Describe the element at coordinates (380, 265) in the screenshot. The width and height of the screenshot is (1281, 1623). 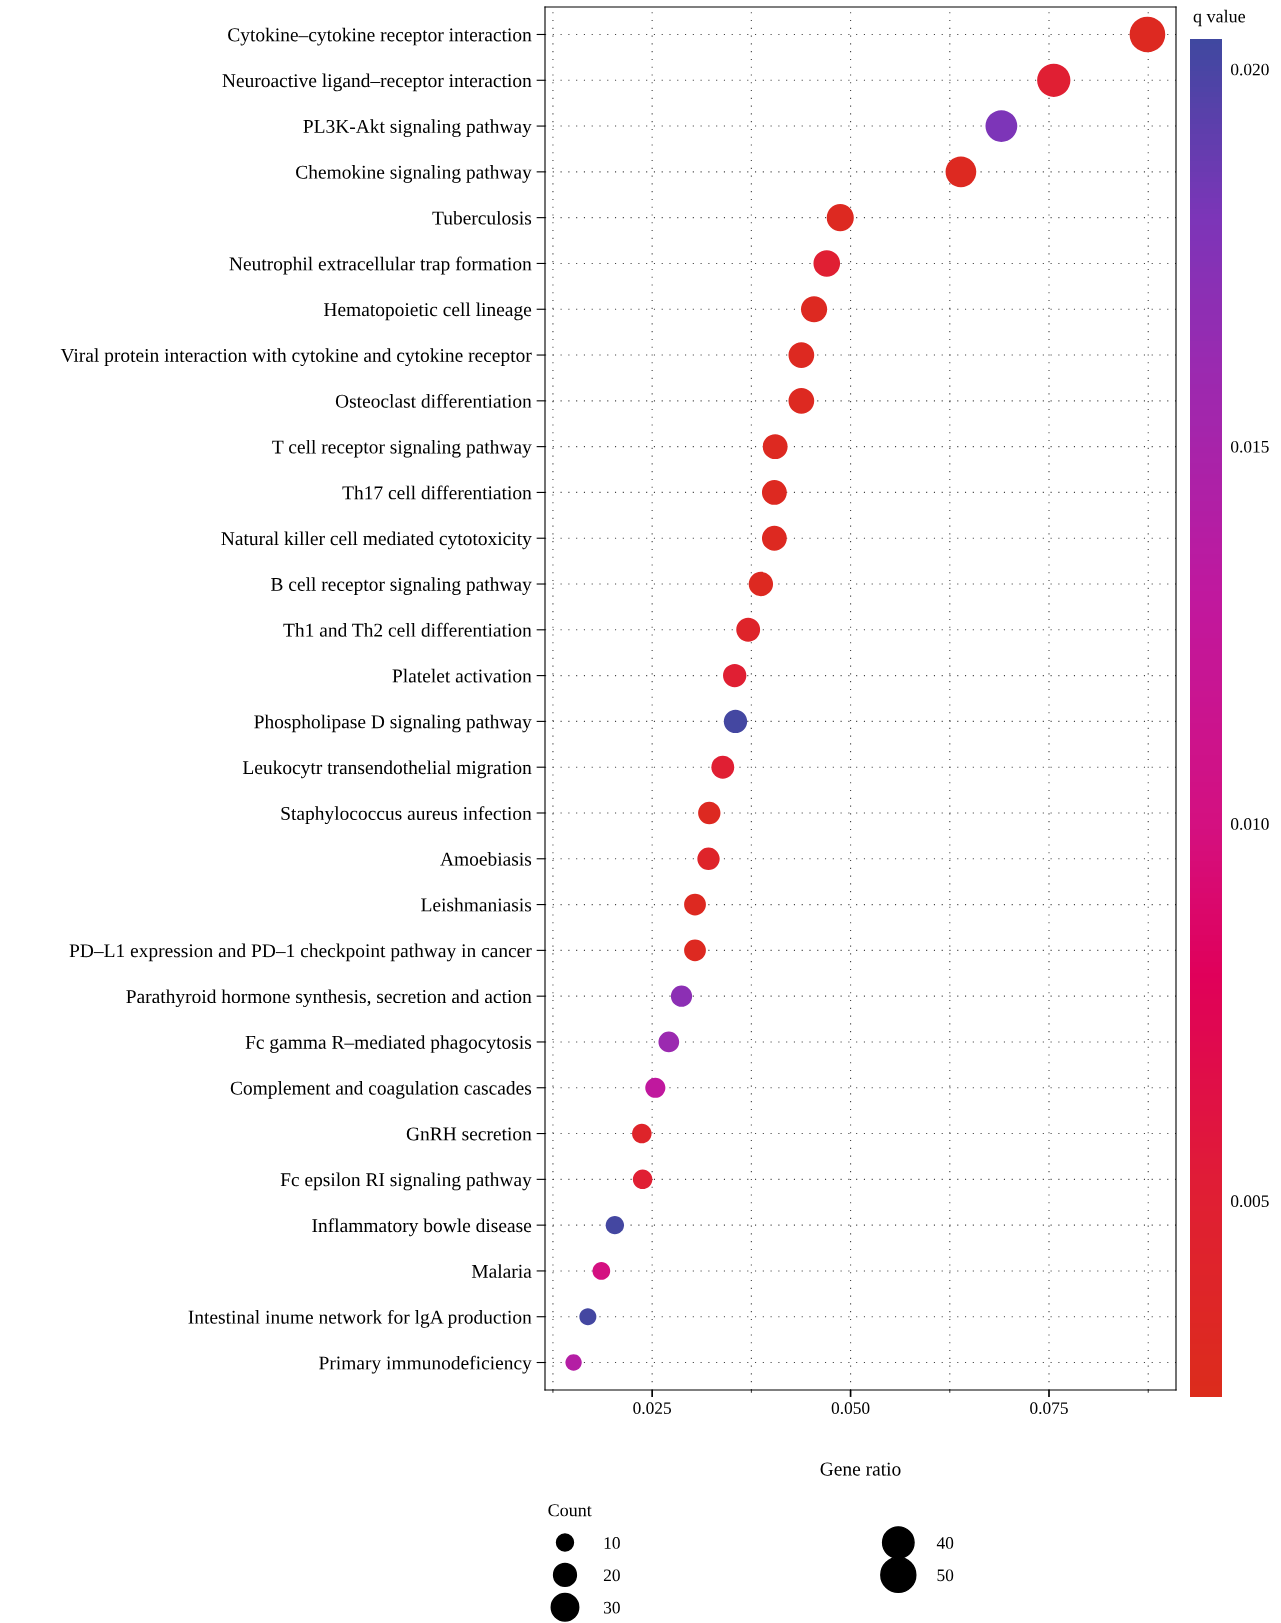
I see `y-tick-label: Neutrophil extracellular trap formation` at that location.